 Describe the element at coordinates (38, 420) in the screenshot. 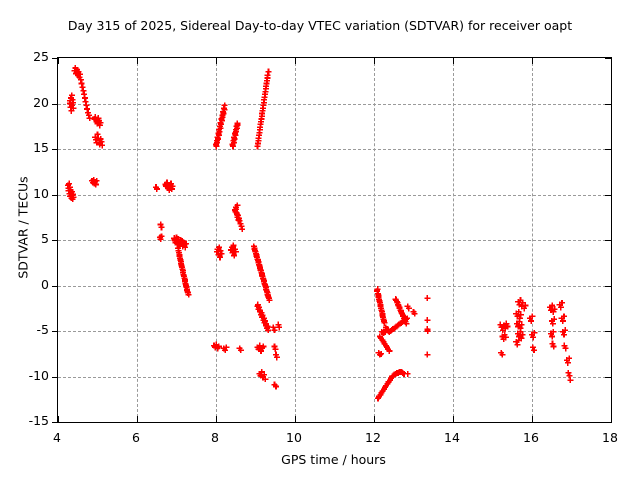

I see `y-tick-label: -15` at that location.